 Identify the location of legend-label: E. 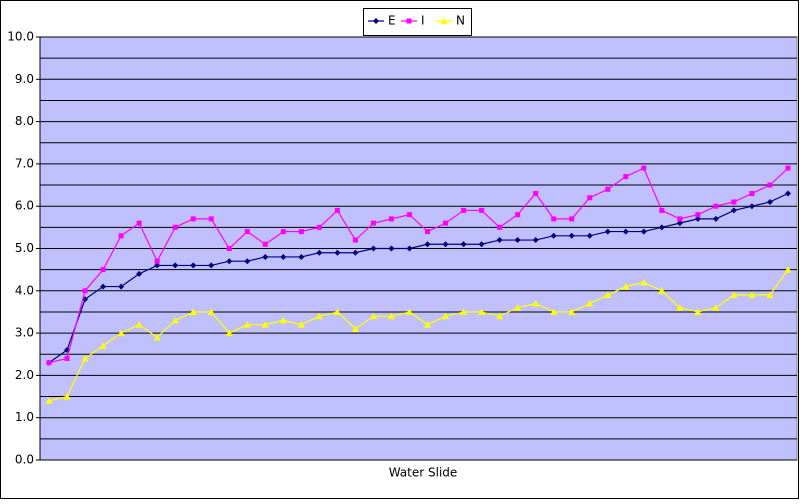
(392, 21).